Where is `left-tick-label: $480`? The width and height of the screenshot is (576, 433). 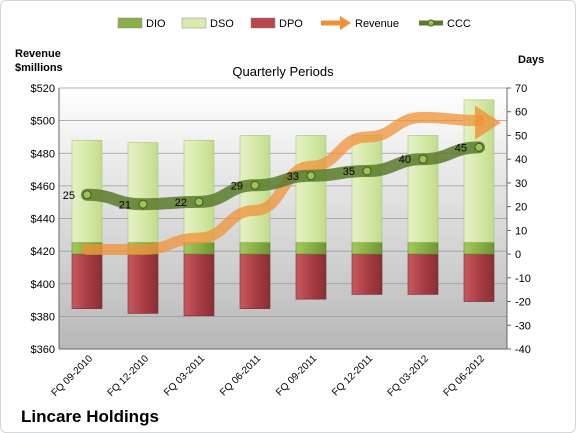
left-tick-label: $480 is located at coordinates (43, 154).